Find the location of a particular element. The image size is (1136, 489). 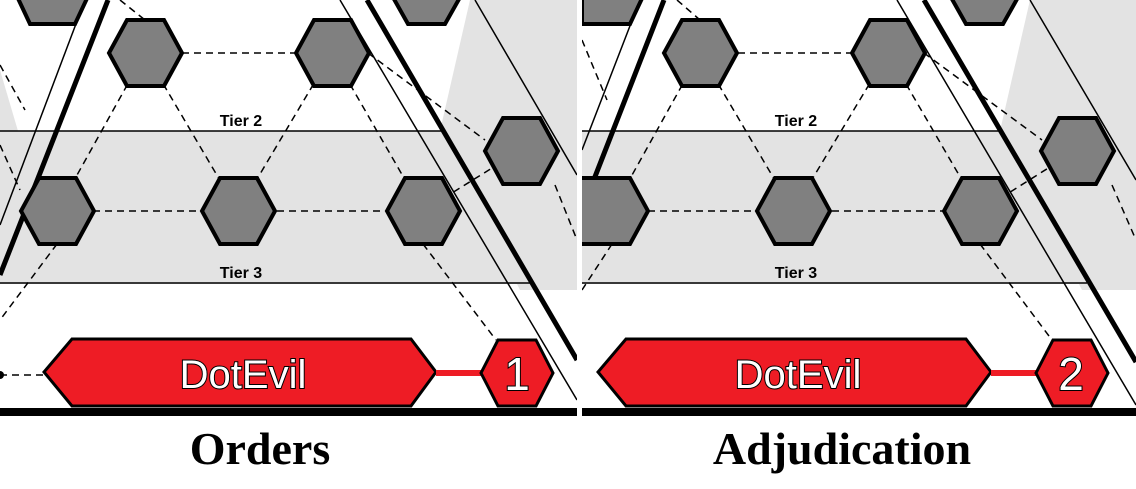

left-wedge is located at coordinates (9, 100).